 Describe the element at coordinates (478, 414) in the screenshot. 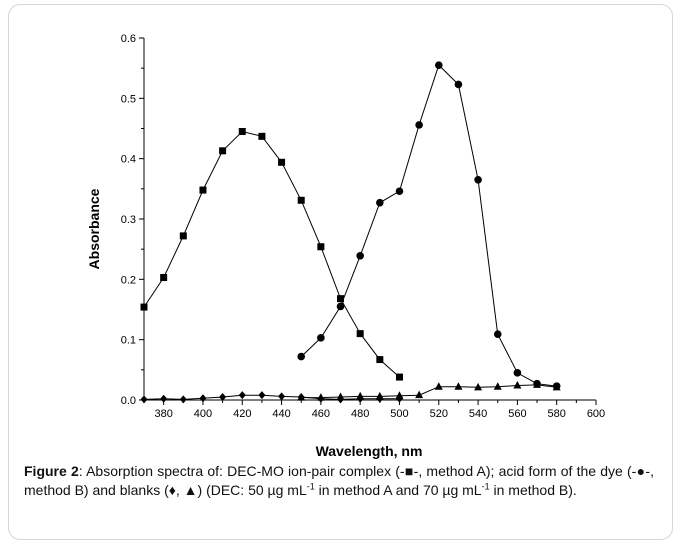

I see `x-tick-label: 540` at that location.